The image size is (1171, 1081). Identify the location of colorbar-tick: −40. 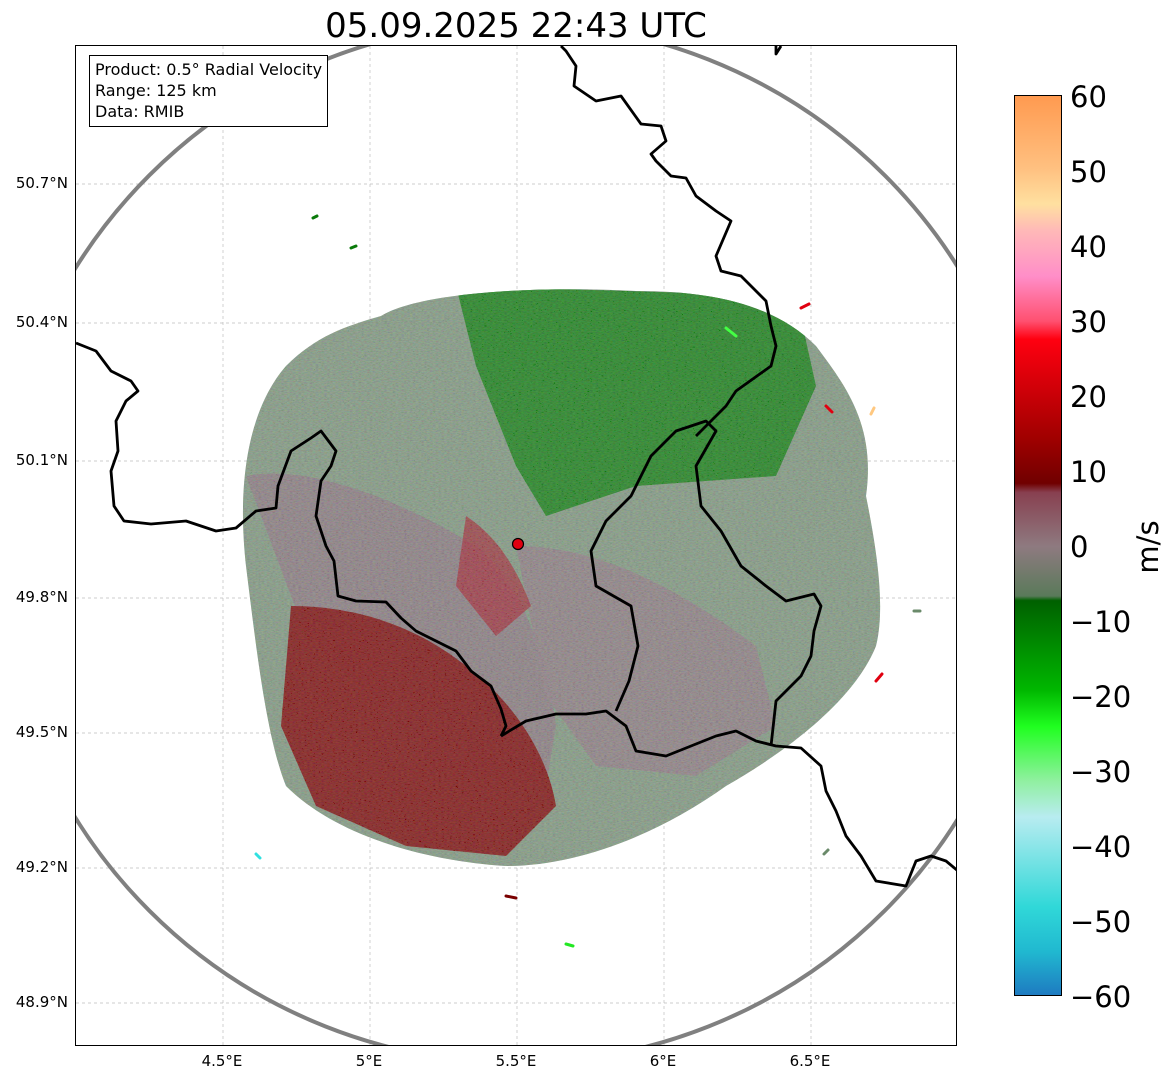
(1101, 847).